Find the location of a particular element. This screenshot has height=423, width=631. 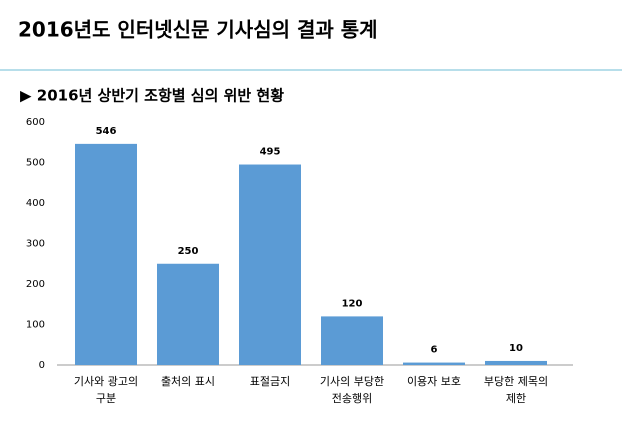

value-label: 546 is located at coordinates (106, 131).